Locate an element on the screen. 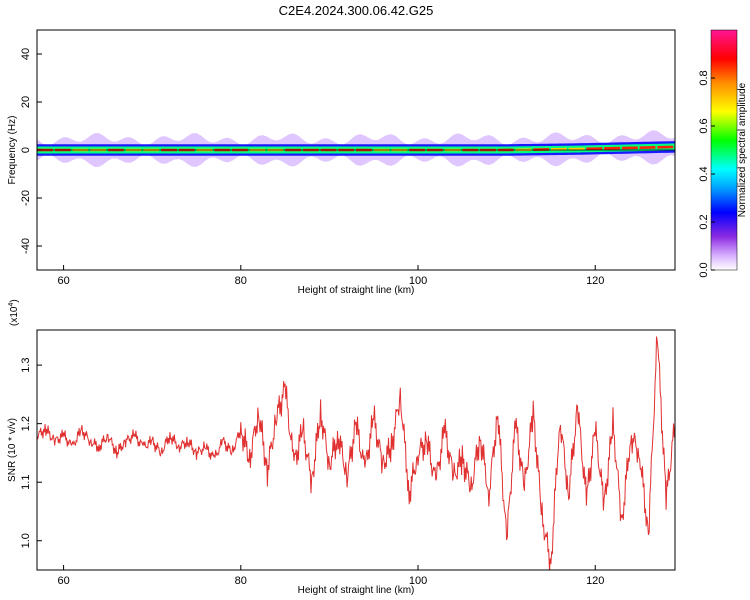  spectrogram-x-ticks: 60 80 100 120 is located at coordinates (330, 276).